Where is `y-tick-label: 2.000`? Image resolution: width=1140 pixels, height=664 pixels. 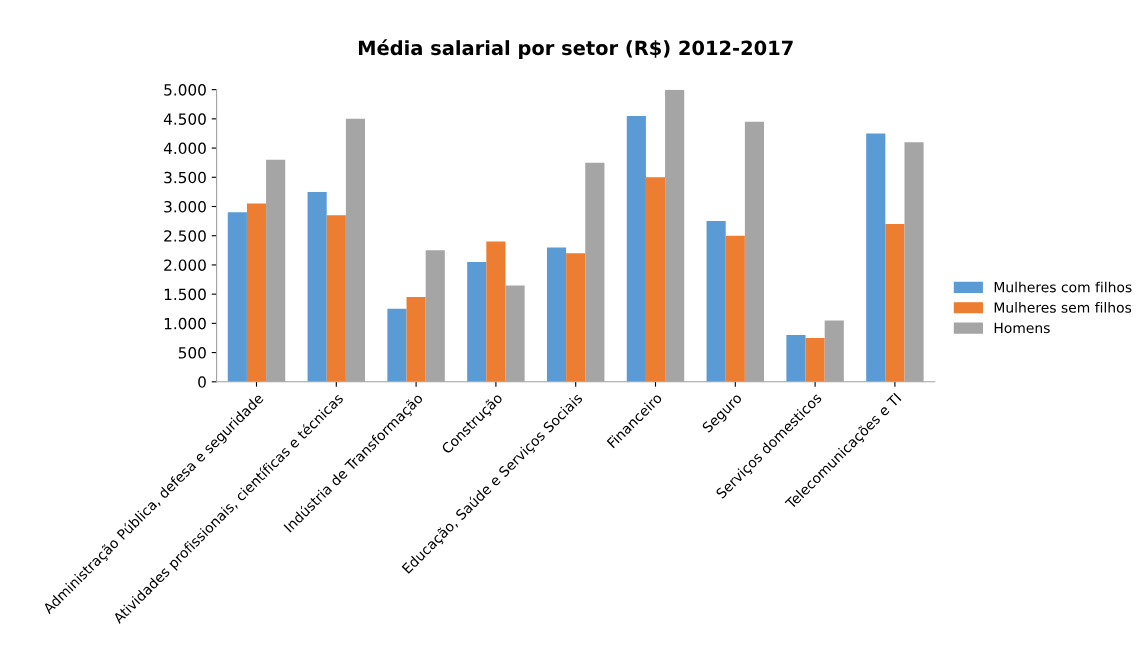
y-tick-label: 2.000 is located at coordinates (185, 265).